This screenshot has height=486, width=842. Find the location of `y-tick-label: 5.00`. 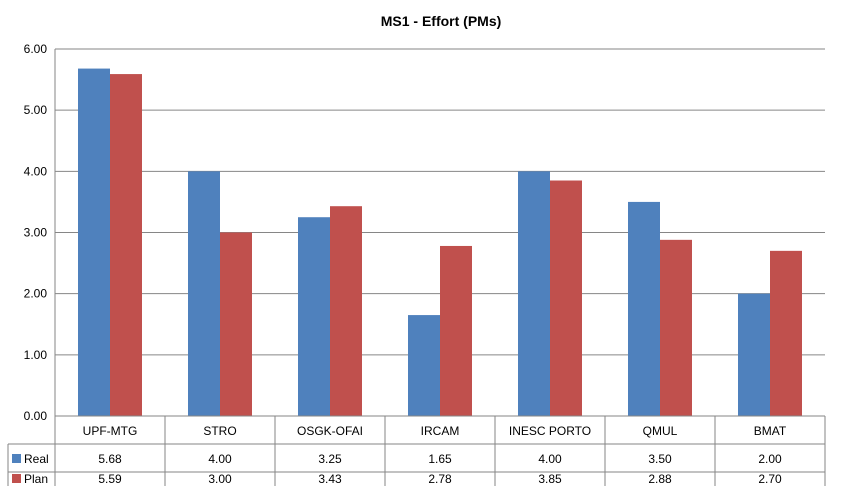

y-tick-label: 5.00 is located at coordinates (36, 110).